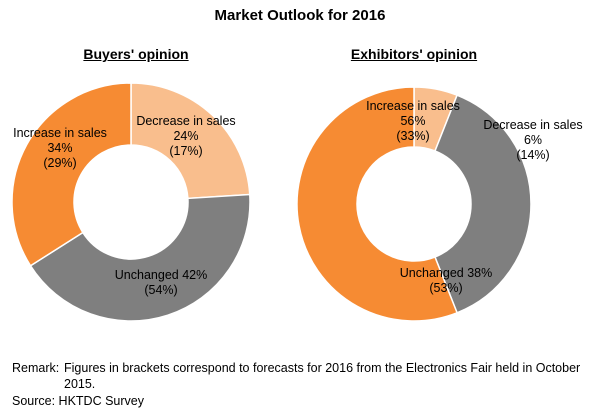 The image size is (600, 420). Describe the element at coordinates (160, 290) in the screenshot. I see `data-label-line: (54%)` at that location.